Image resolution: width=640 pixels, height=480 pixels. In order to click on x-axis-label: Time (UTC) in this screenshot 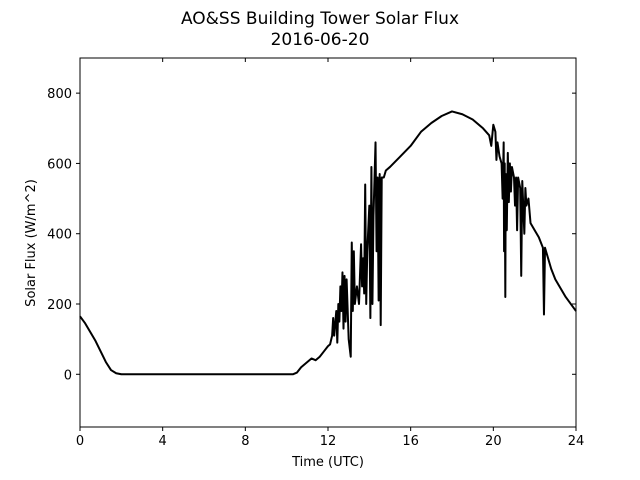, I will do `click(327, 462)`.